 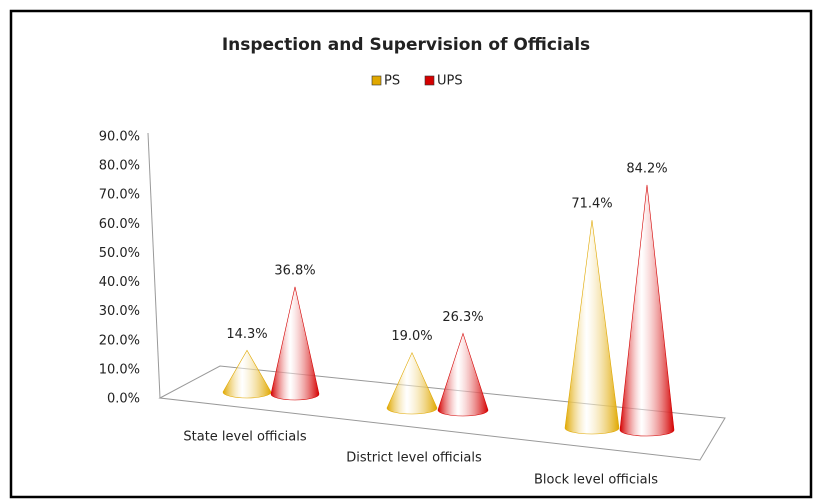 I want to click on y-tick-label: 80.0%, so click(x=119, y=166).